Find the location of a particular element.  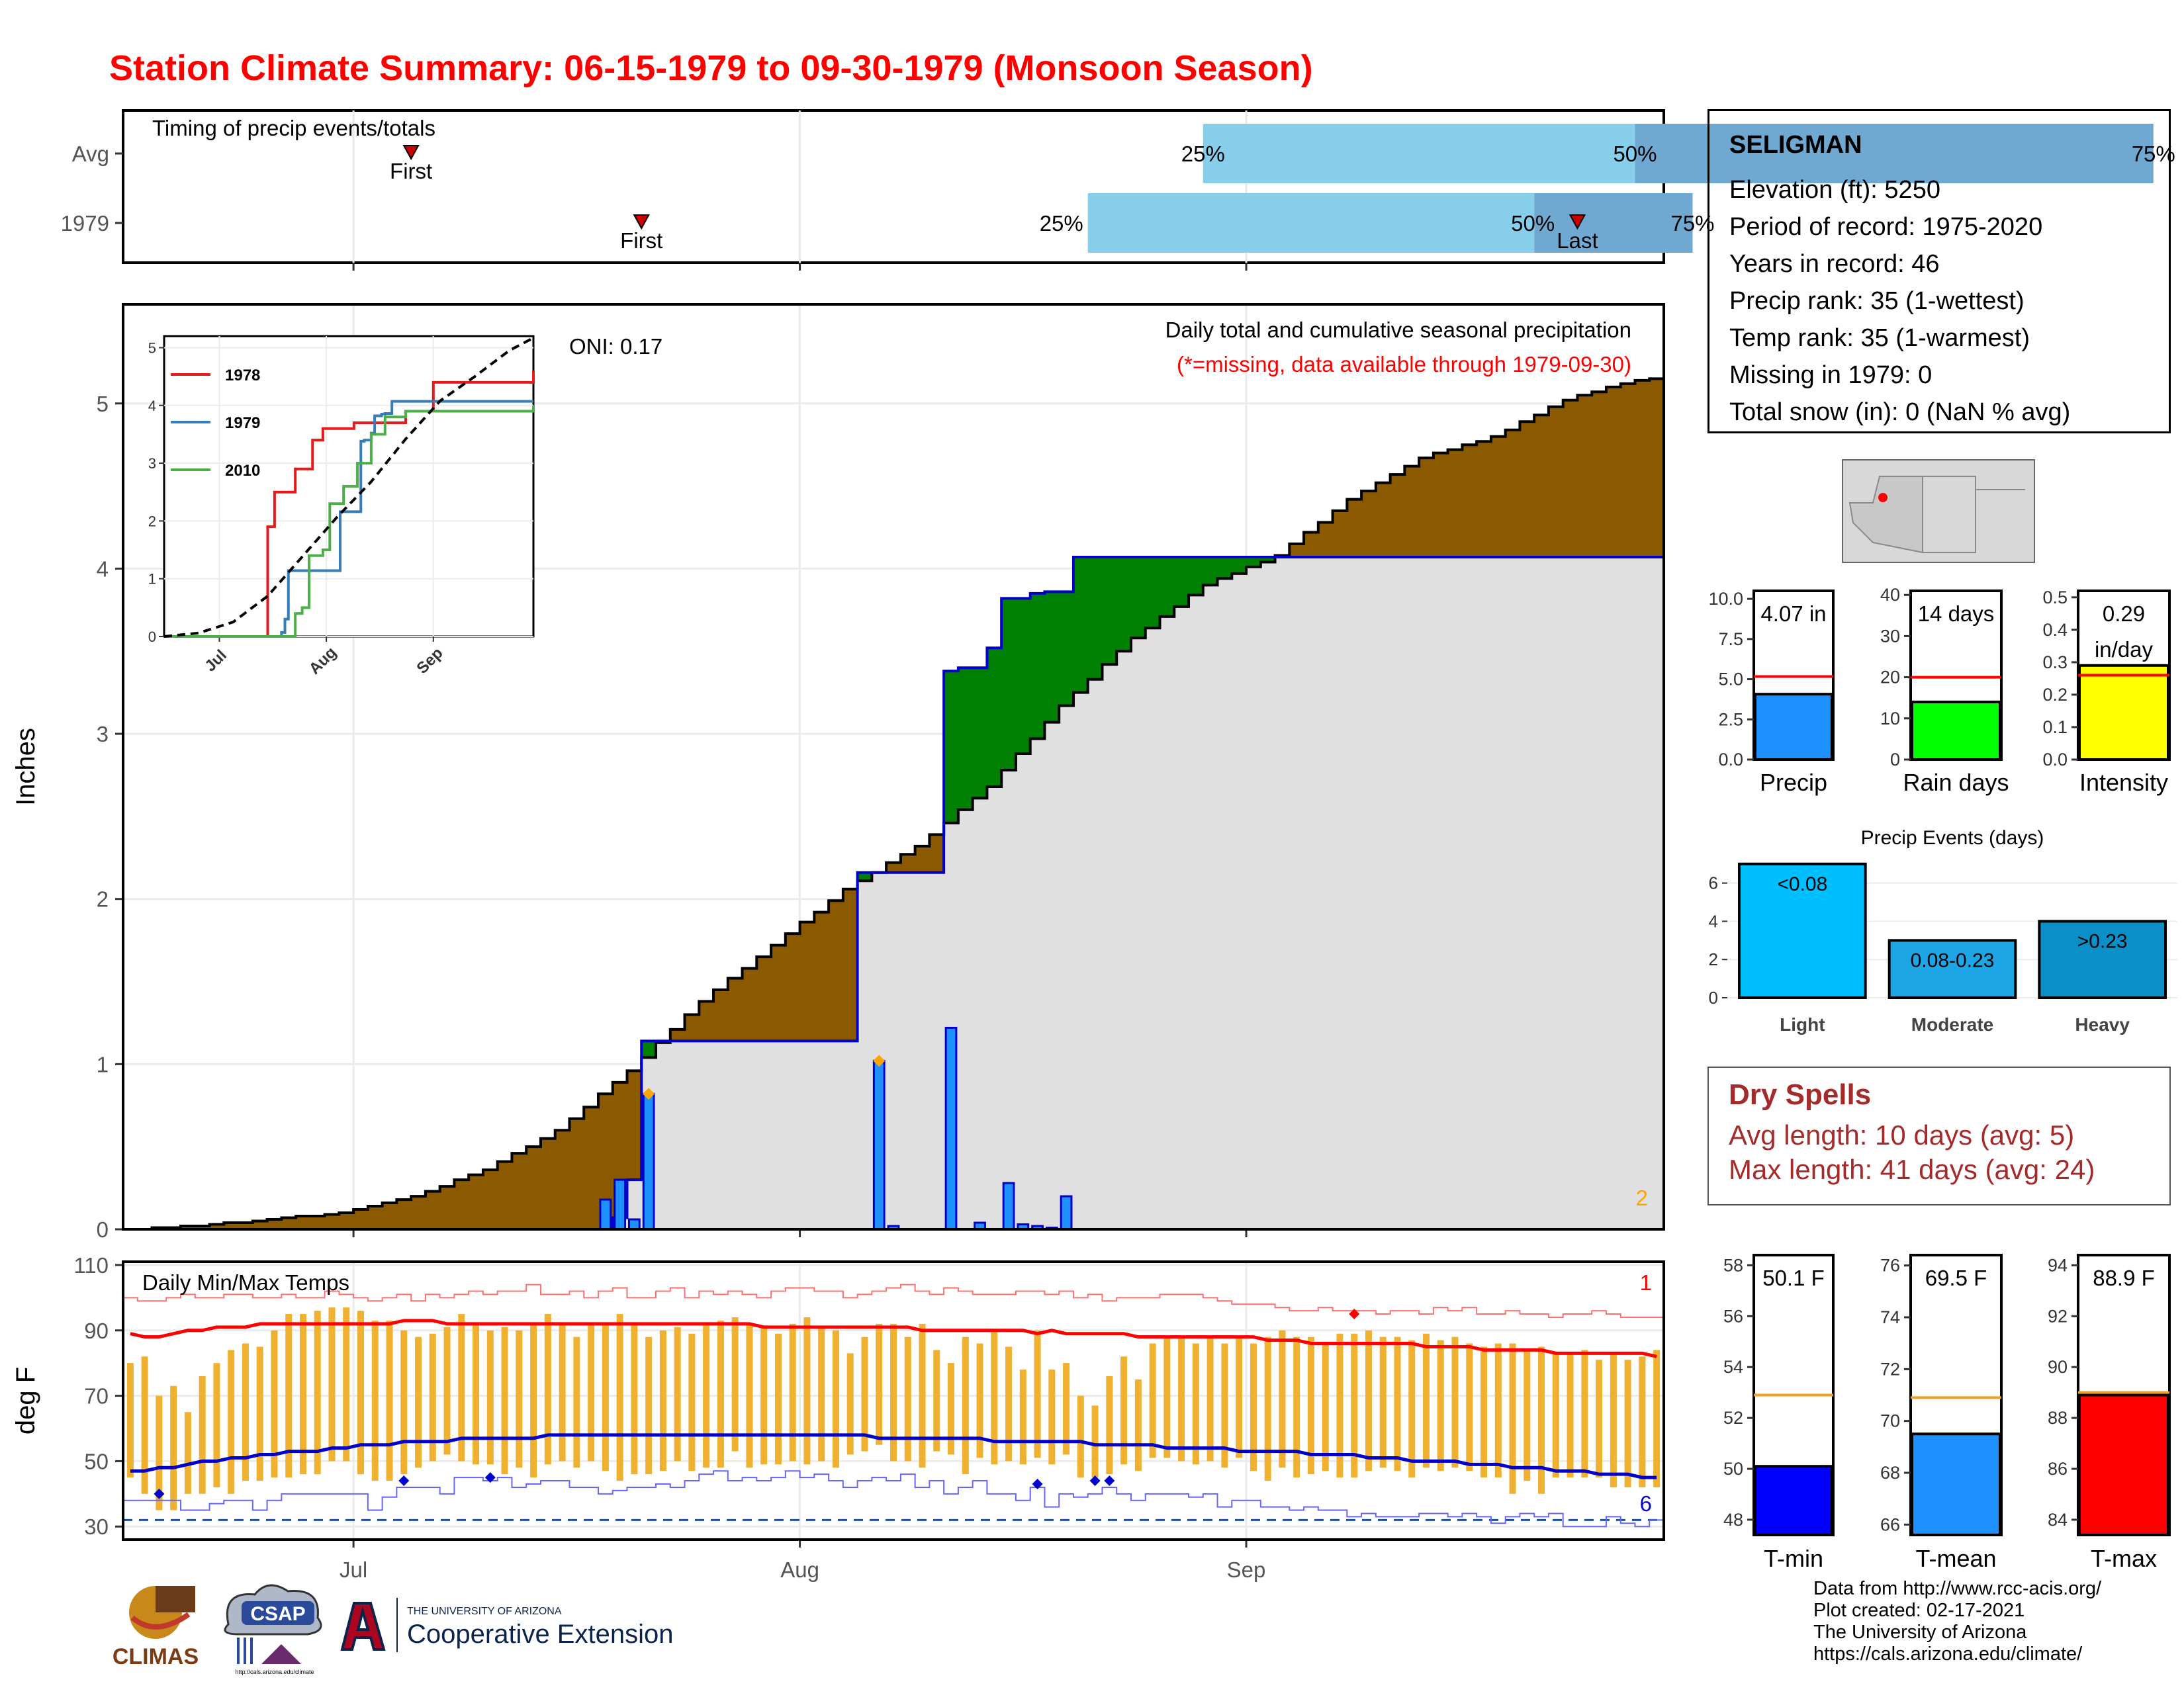

daily-precip-bar is located at coordinates (879, 1145).